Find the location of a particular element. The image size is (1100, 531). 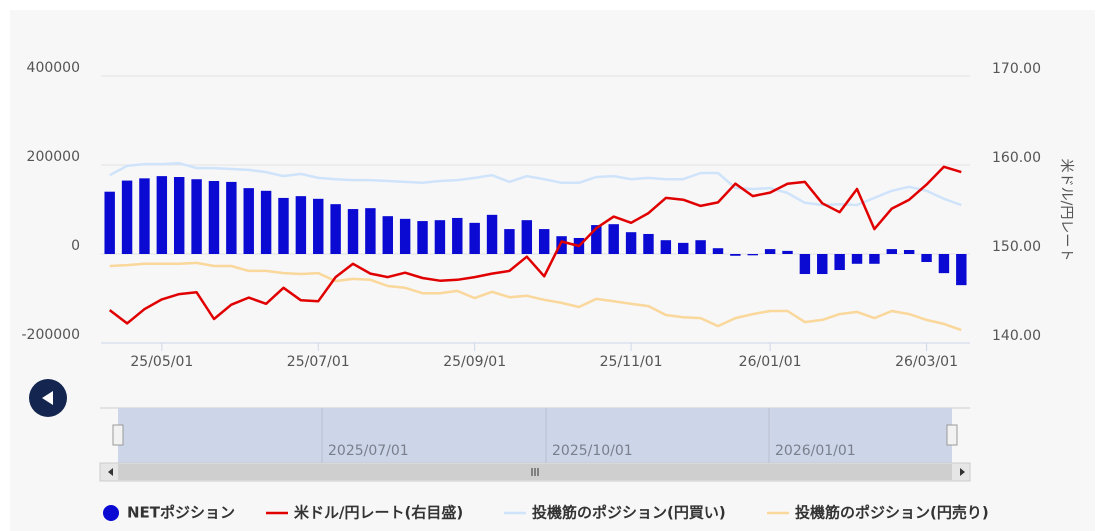

navigator-selection is located at coordinates (535, 435).